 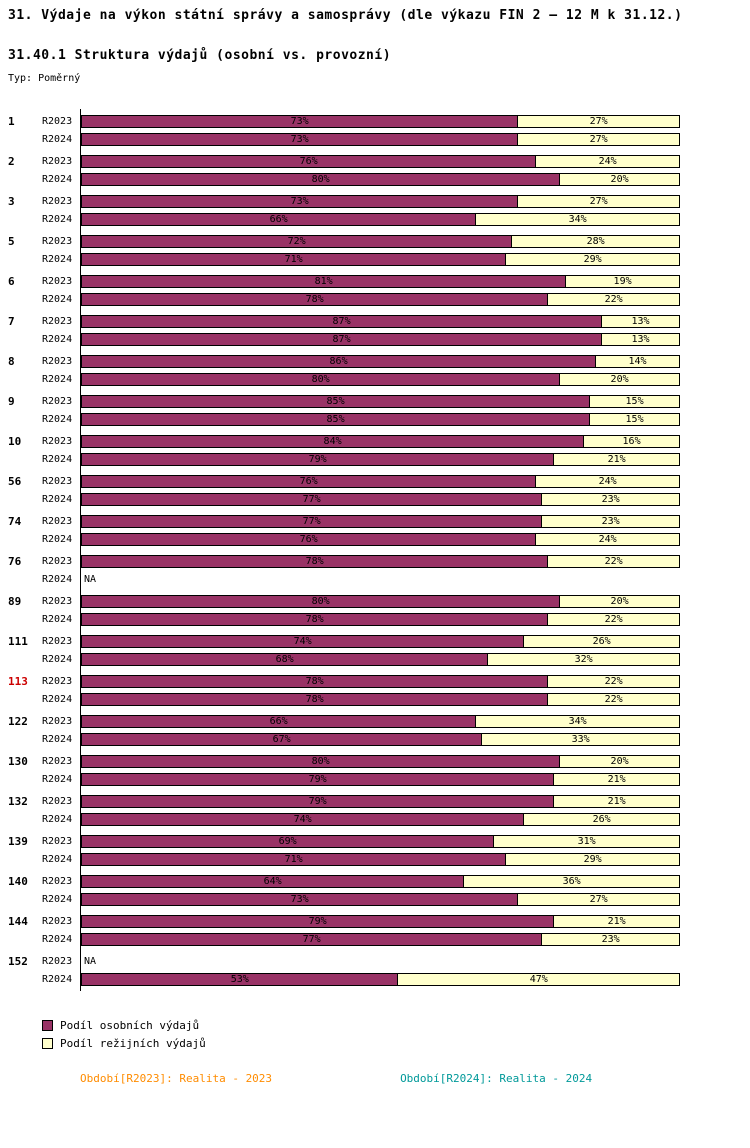 What do you see at coordinates (635, 419) in the screenshot?
I see `overhead-segment: 15%` at bounding box center [635, 419].